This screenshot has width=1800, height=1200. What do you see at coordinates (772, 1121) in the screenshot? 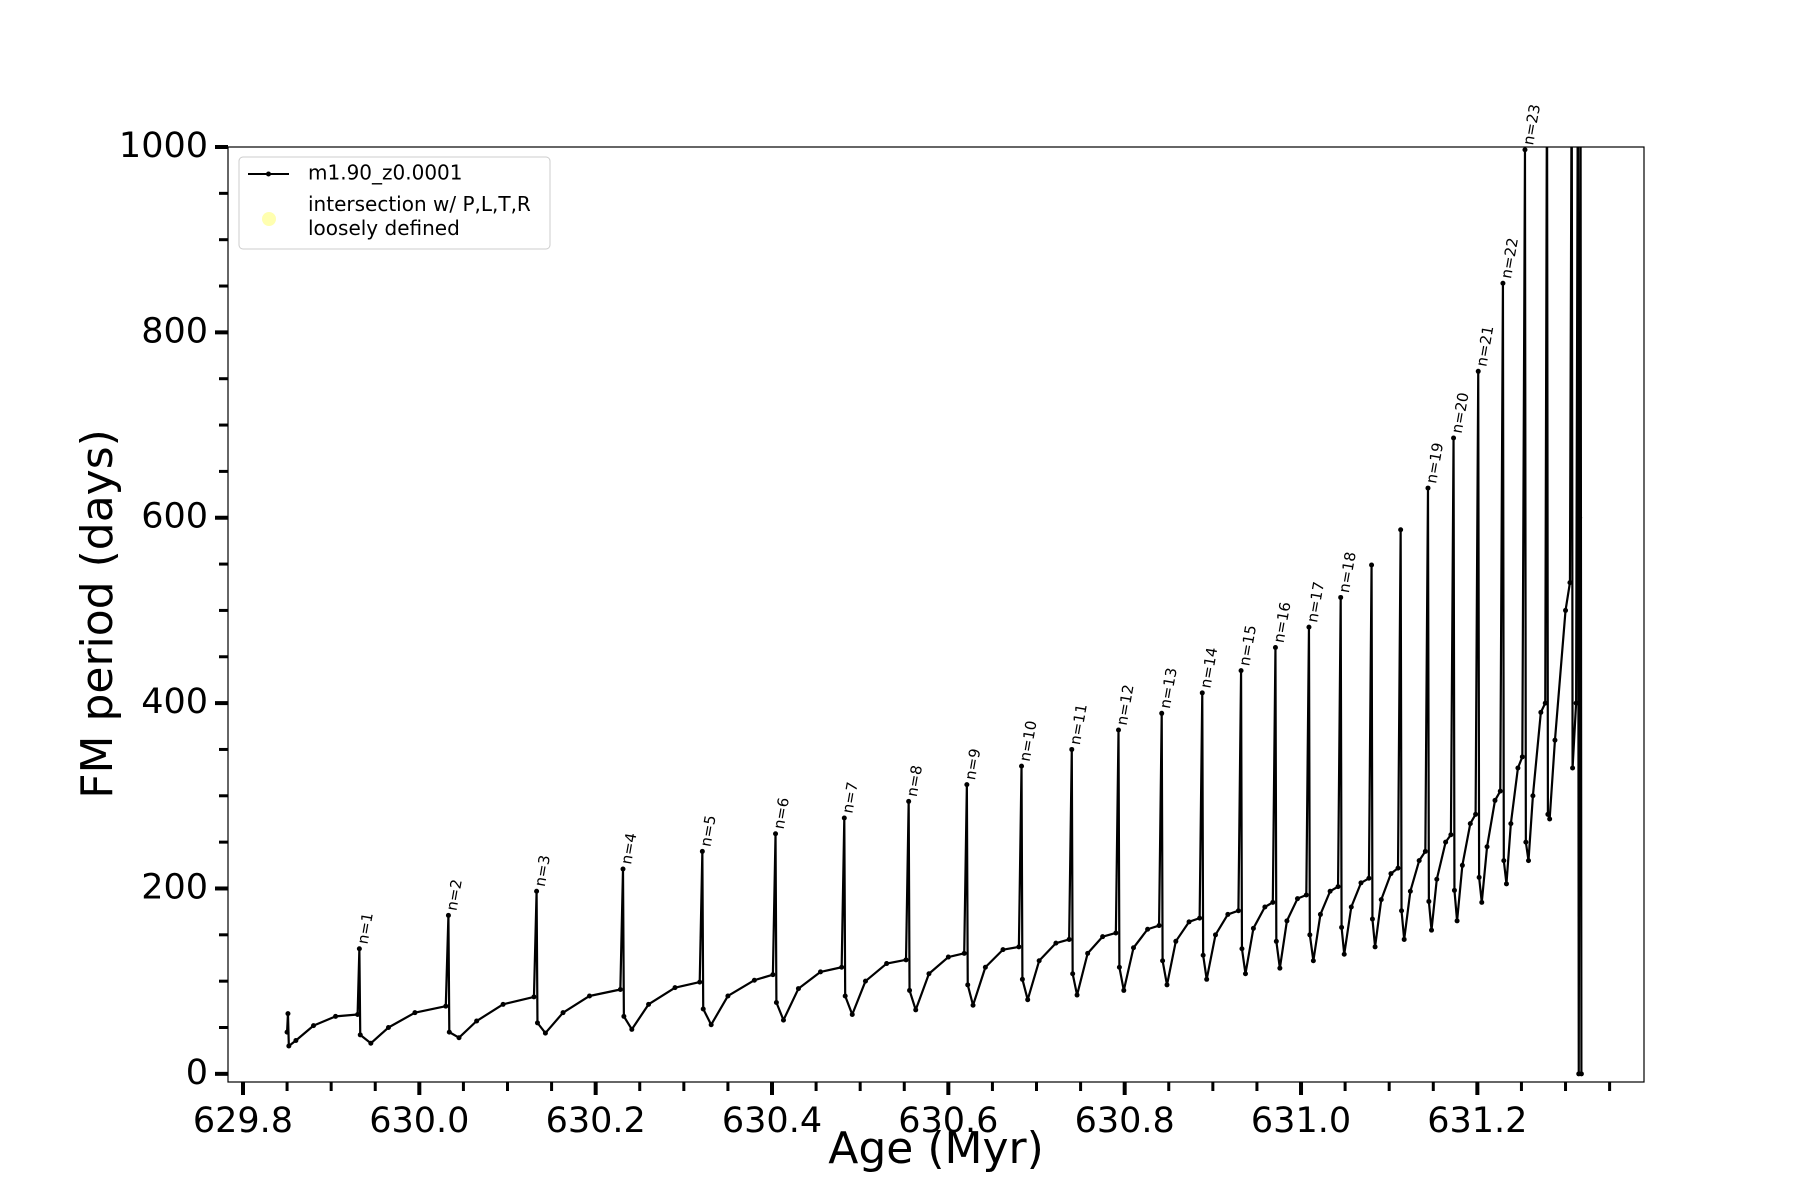
I see `x-tick-label: 630.4` at bounding box center [772, 1121].